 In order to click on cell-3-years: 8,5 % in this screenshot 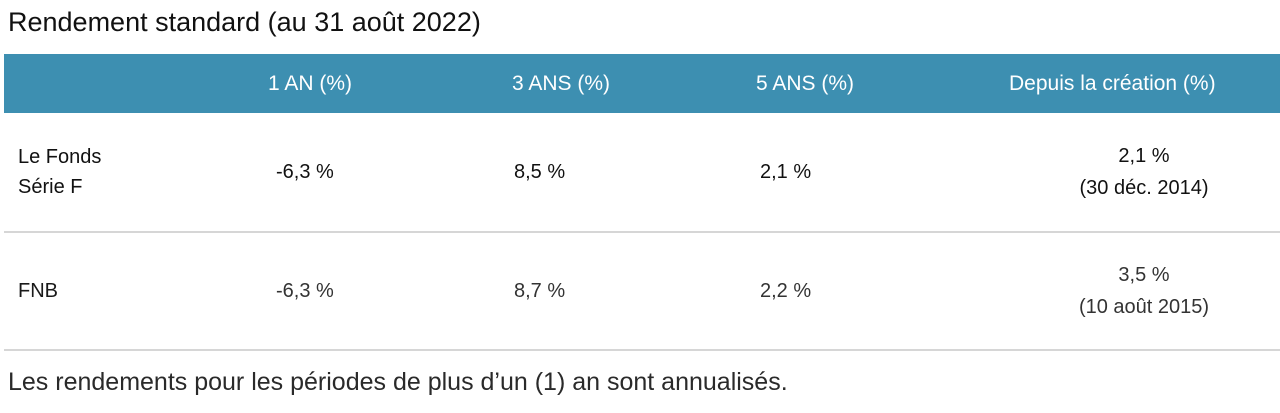, I will do `click(540, 172)`.